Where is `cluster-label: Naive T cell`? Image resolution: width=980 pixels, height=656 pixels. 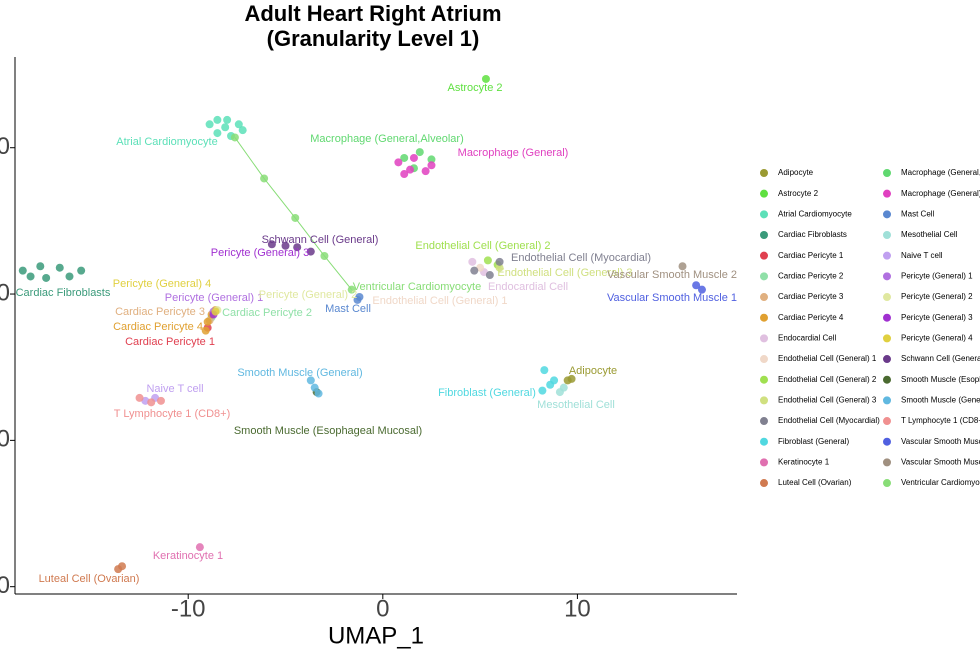 cluster-label: Naive T cell is located at coordinates (174, 389).